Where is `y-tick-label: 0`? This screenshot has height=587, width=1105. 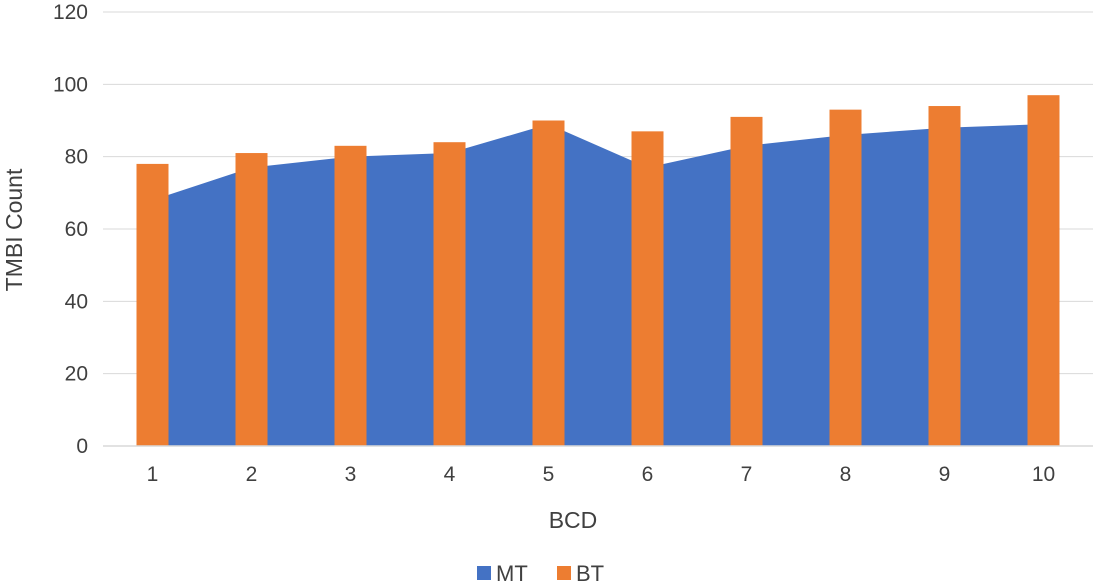
y-tick-label: 0 is located at coordinates (82, 446).